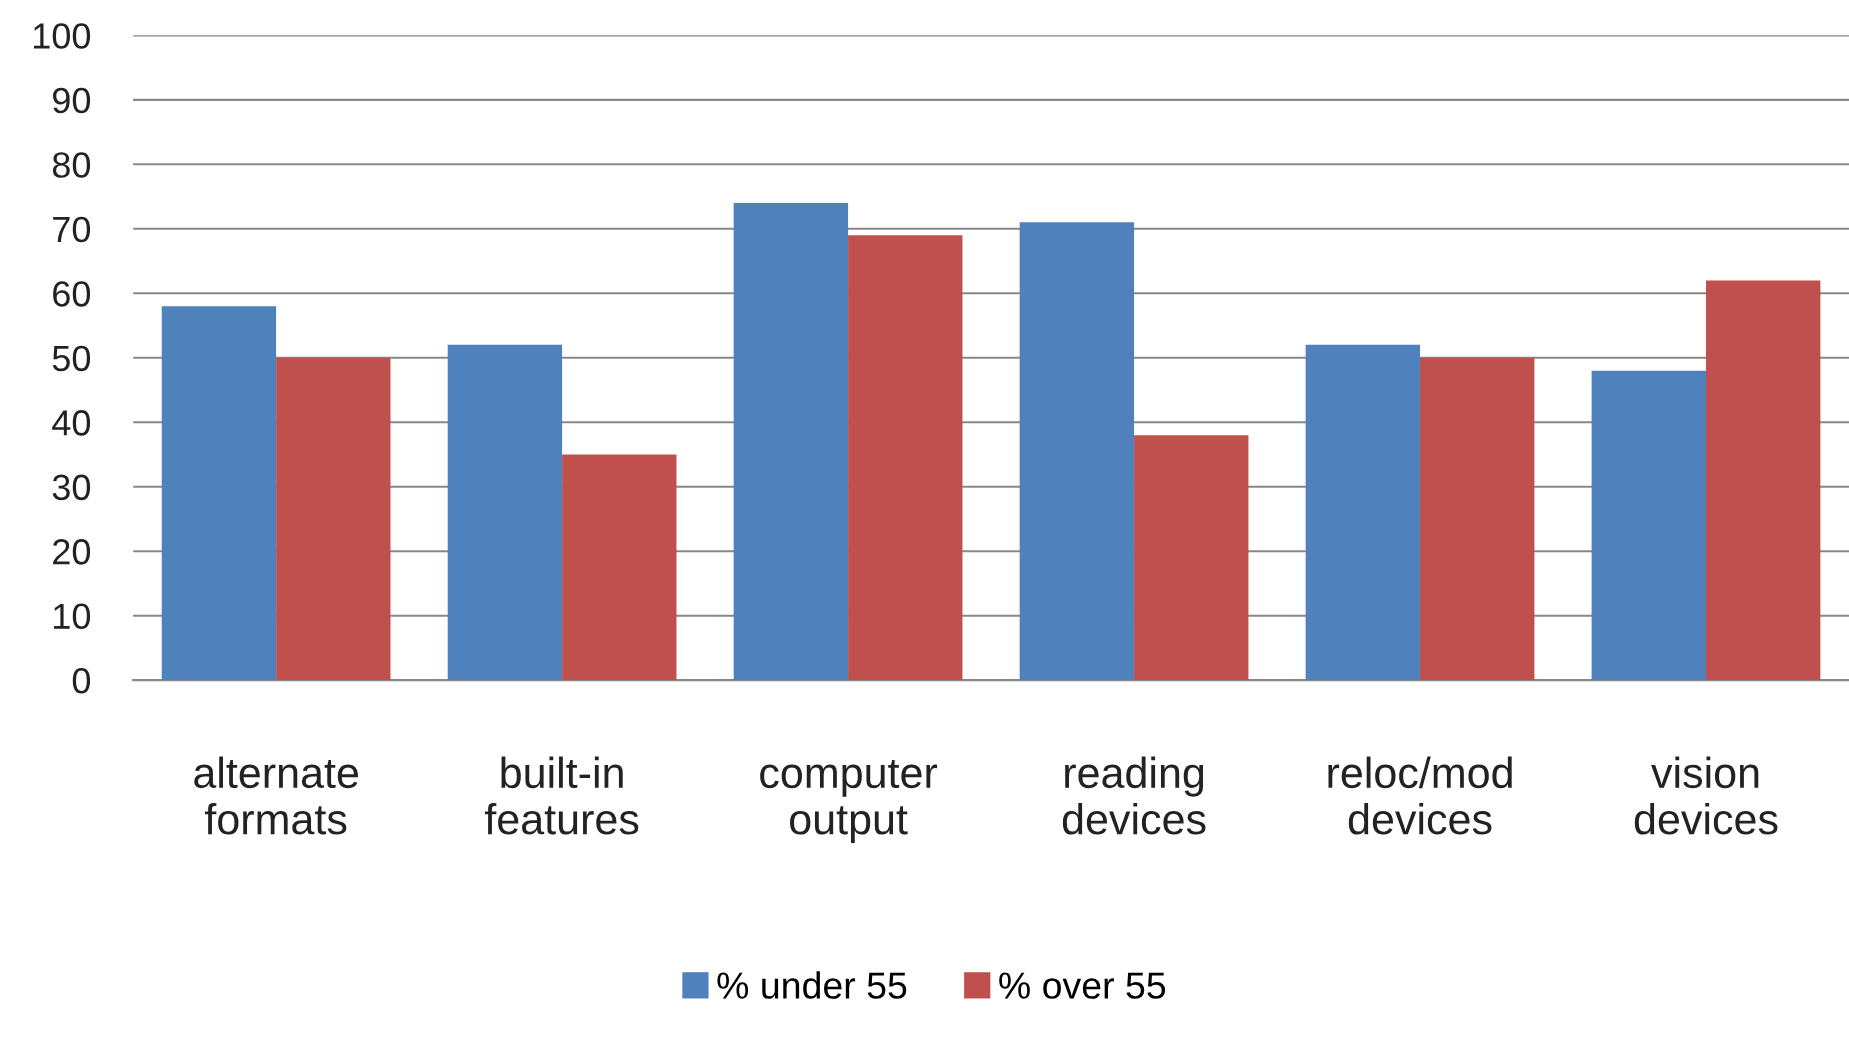 Image resolution: width=1849 pixels, height=1040 pixels. Describe the element at coordinates (72, 294) in the screenshot. I see `y-tick-label: 60` at that location.